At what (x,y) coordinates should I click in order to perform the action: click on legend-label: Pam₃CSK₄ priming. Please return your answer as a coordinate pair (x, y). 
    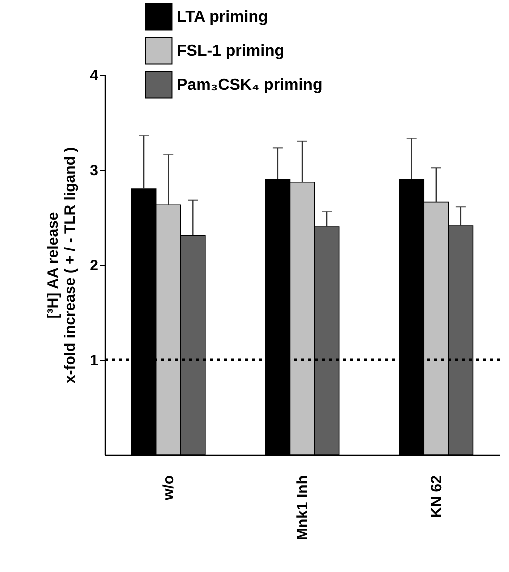
    Looking at the image, I should click on (250, 85).